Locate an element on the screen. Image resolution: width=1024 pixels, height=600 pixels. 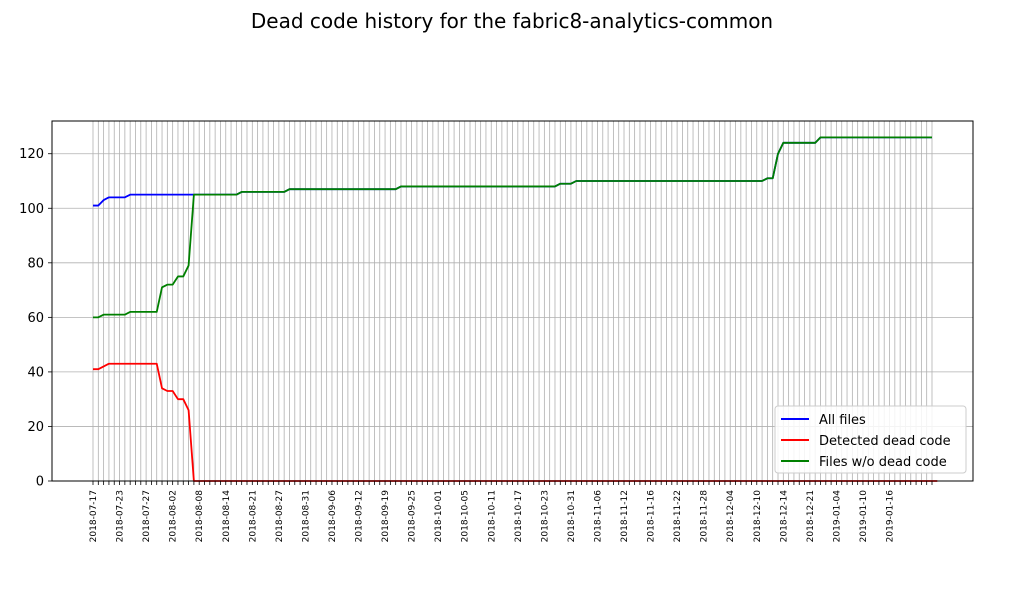
x-tick-label: 2018-09-25 is located at coordinates (413, 516).